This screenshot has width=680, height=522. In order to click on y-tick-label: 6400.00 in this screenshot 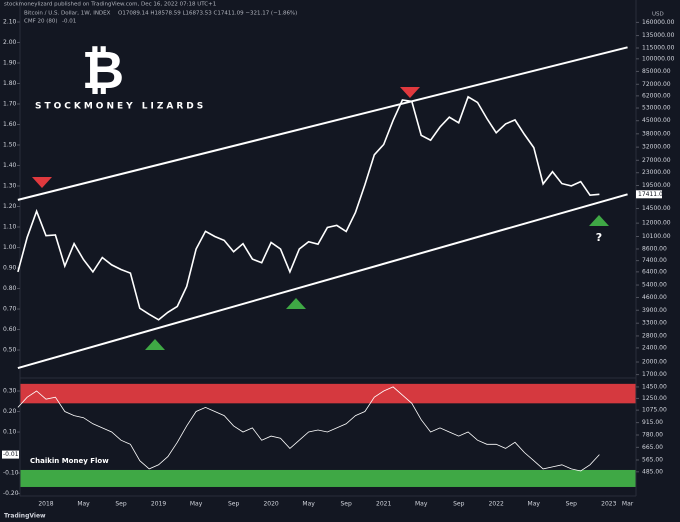, I will do `click(654, 271)`.